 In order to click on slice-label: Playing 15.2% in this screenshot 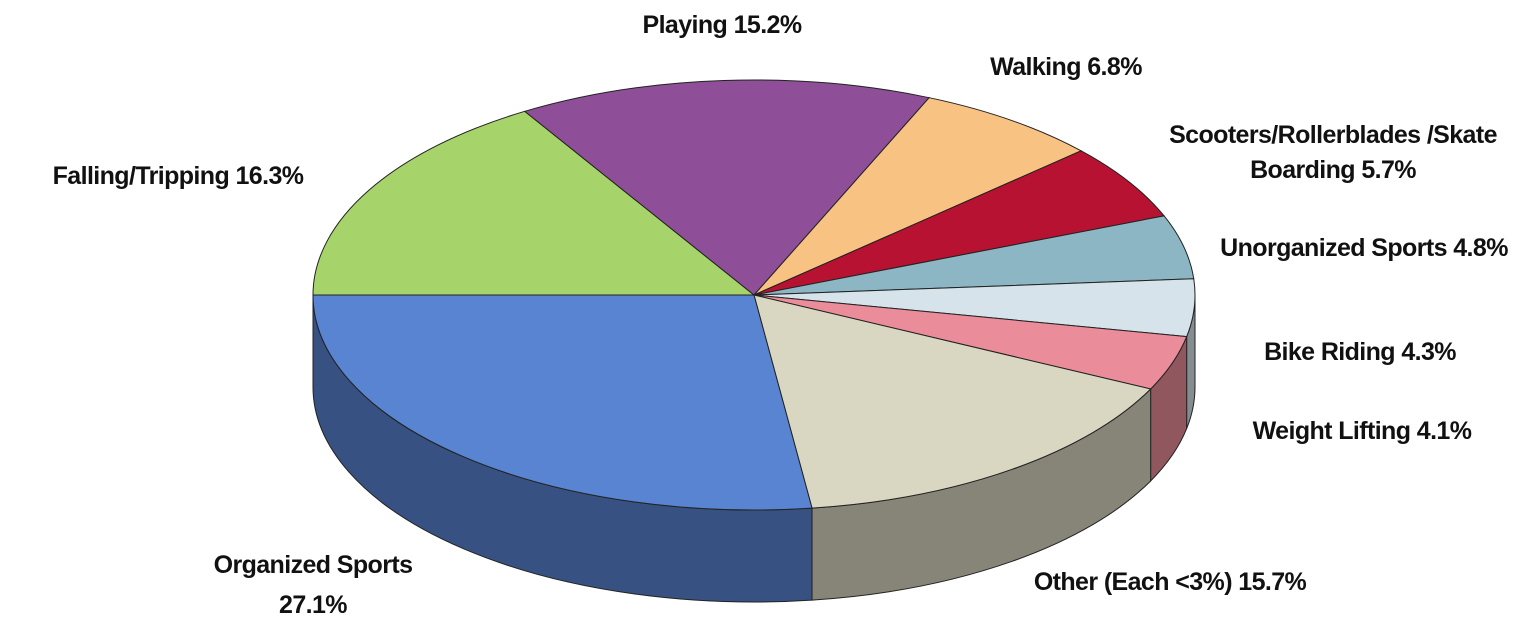, I will do `click(722, 25)`.